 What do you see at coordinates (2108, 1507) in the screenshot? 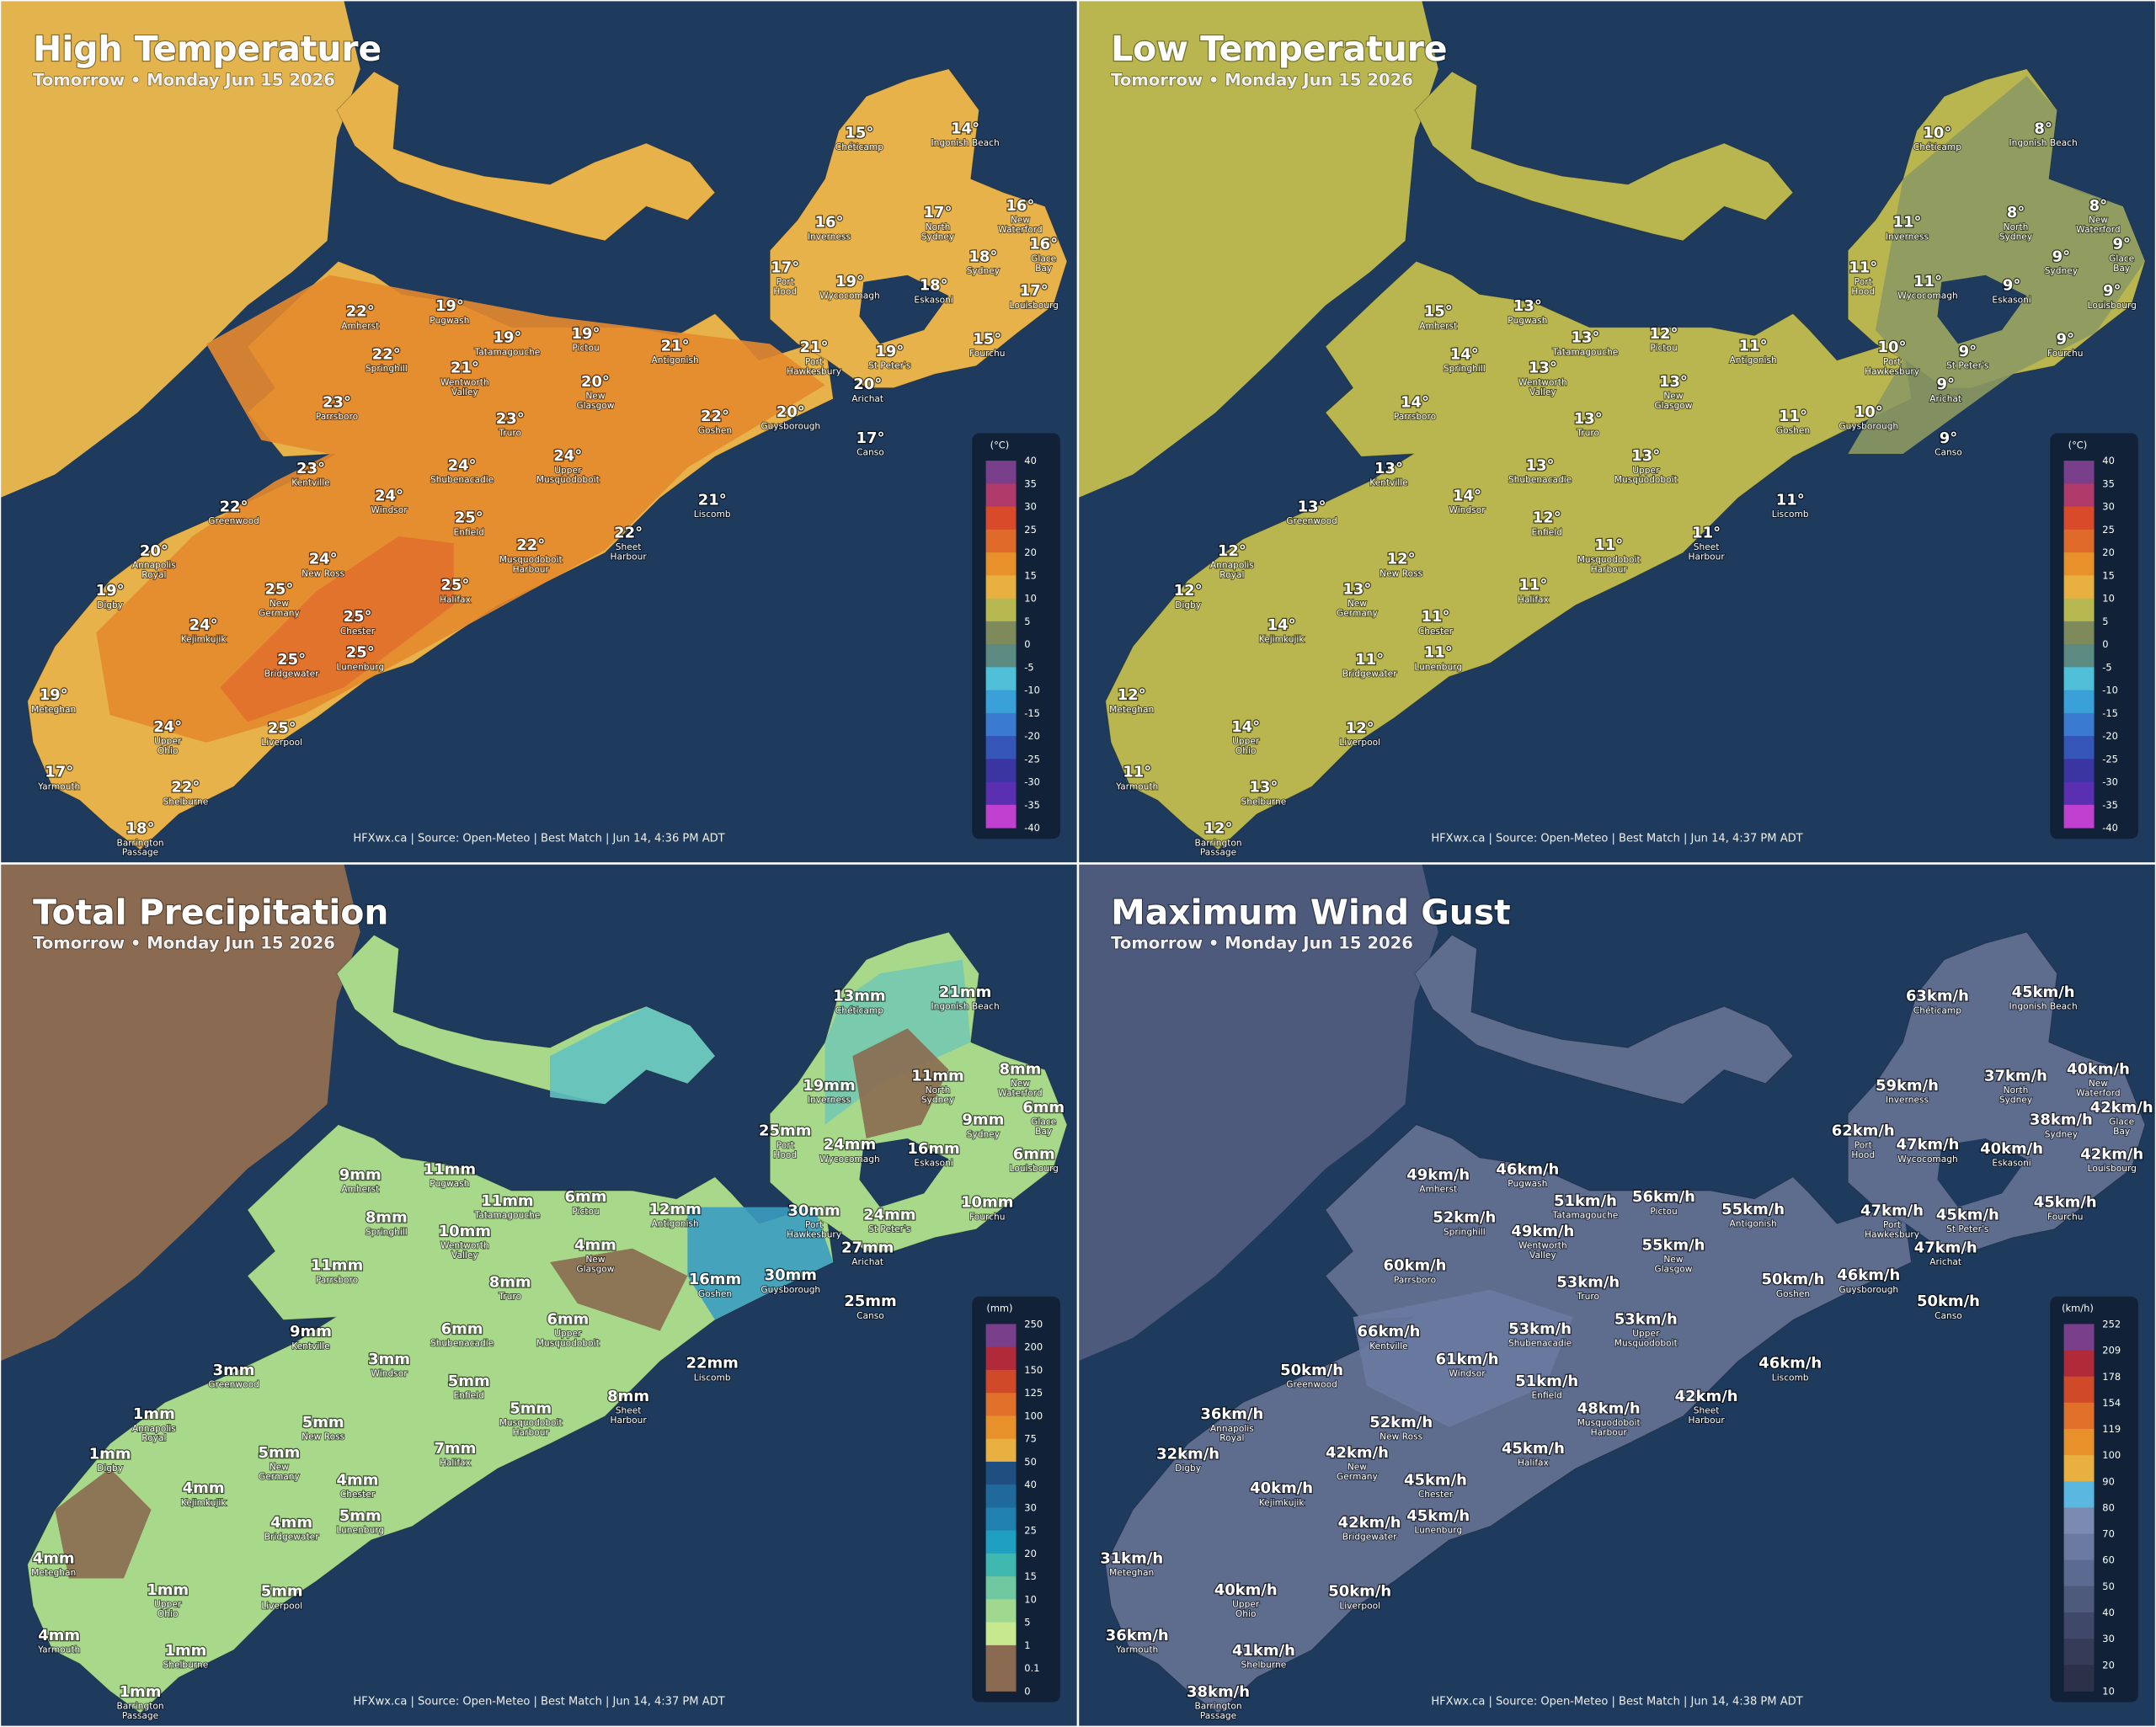
I see `legend-tick: 80` at bounding box center [2108, 1507].